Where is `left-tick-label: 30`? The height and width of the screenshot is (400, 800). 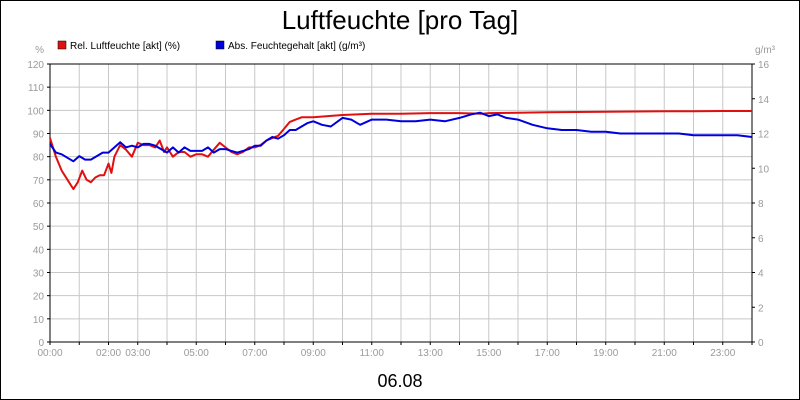
left-tick-label: 30 is located at coordinates (39, 274).